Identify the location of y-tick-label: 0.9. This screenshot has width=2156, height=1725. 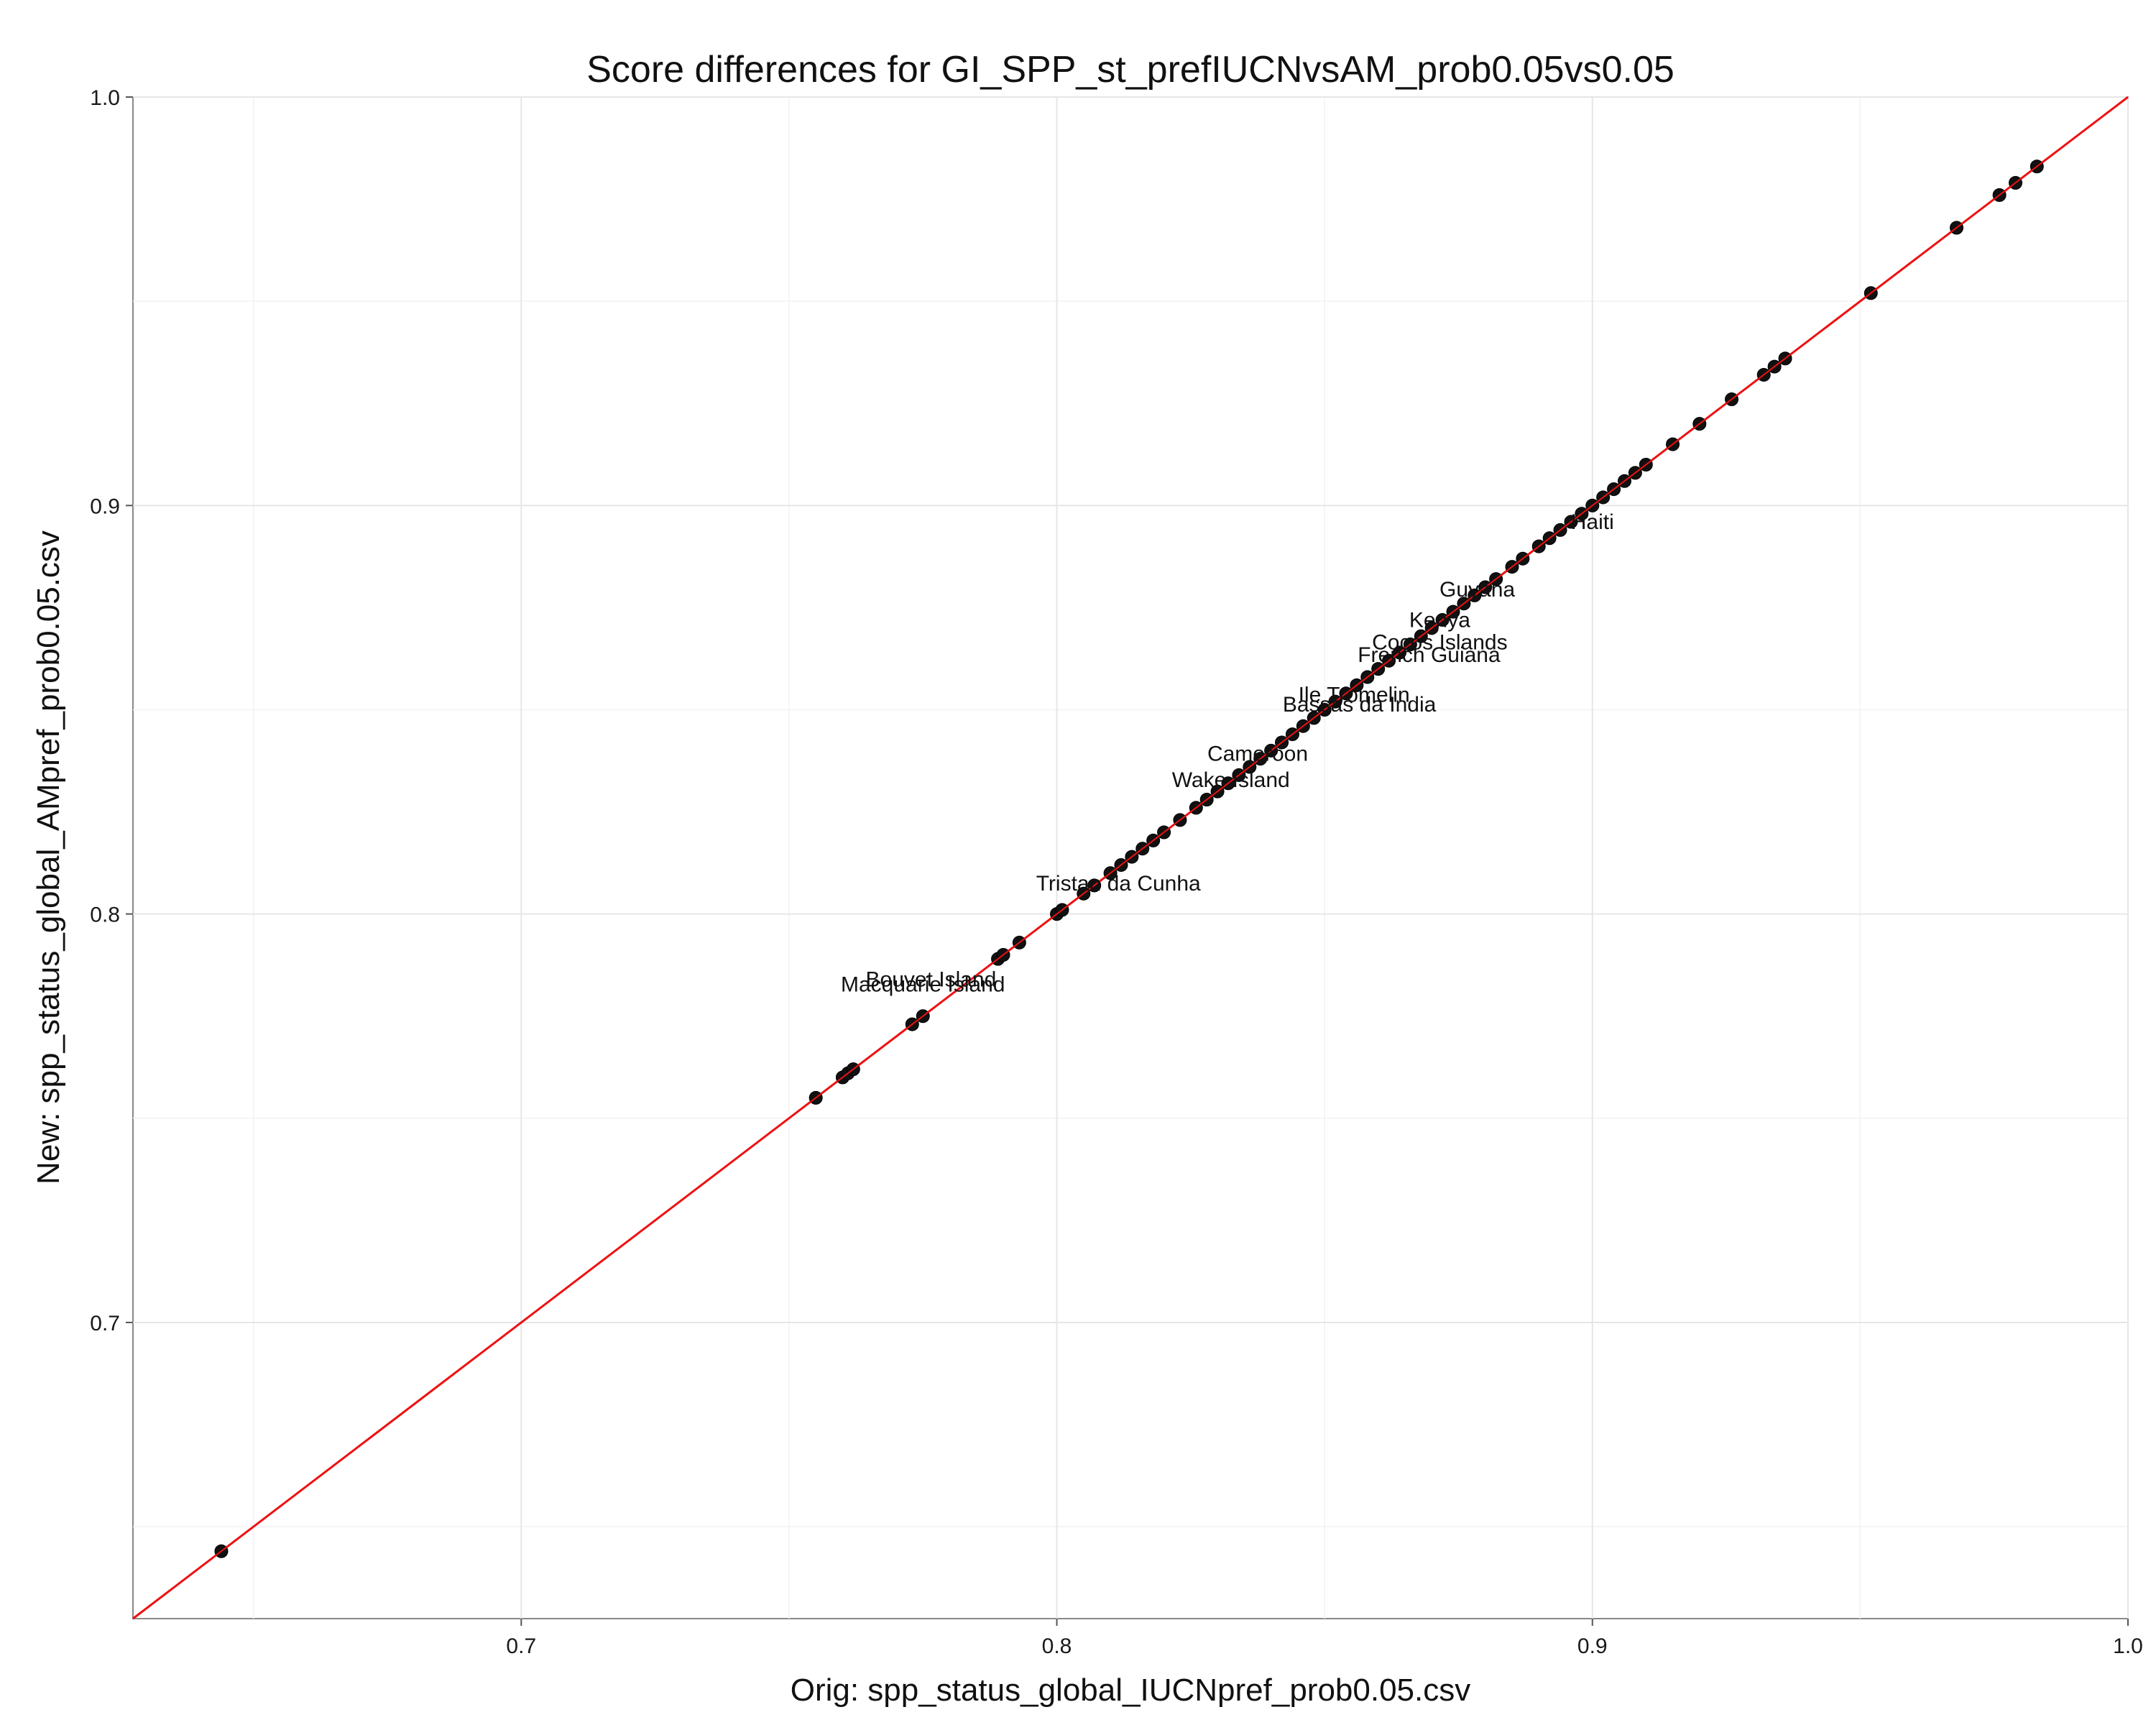
(105, 506).